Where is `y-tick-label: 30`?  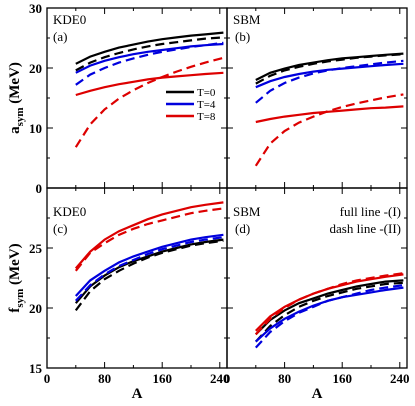 y-tick-label: 30 is located at coordinates (35, 8).